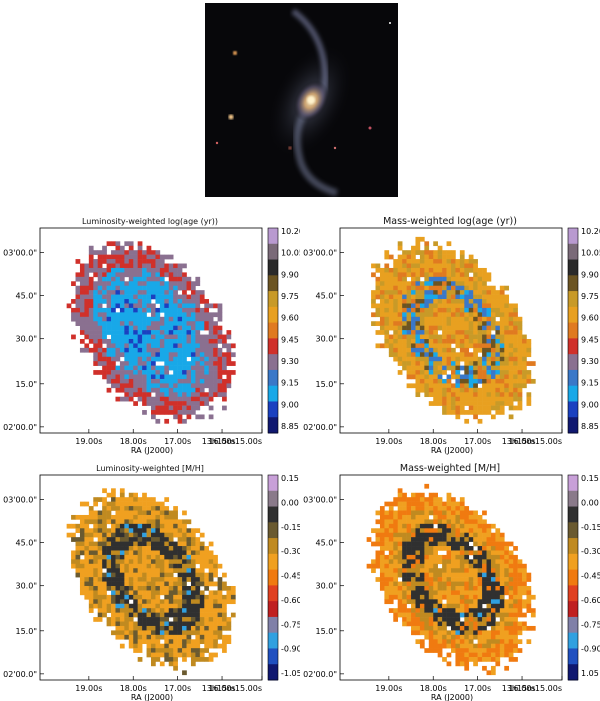 The width and height of the screenshot is (600, 701). What do you see at coordinates (573, 393) in the screenshot?
I see `colorbar-band` at bounding box center [573, 393].